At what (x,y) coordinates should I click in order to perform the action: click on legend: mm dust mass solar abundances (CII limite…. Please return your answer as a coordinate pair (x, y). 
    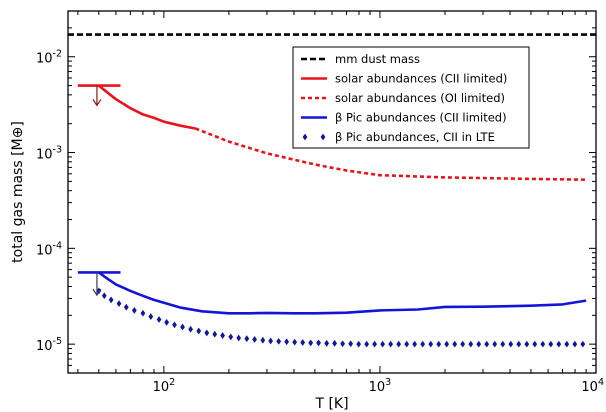
    Looking at the image, I should click on (411, 97).